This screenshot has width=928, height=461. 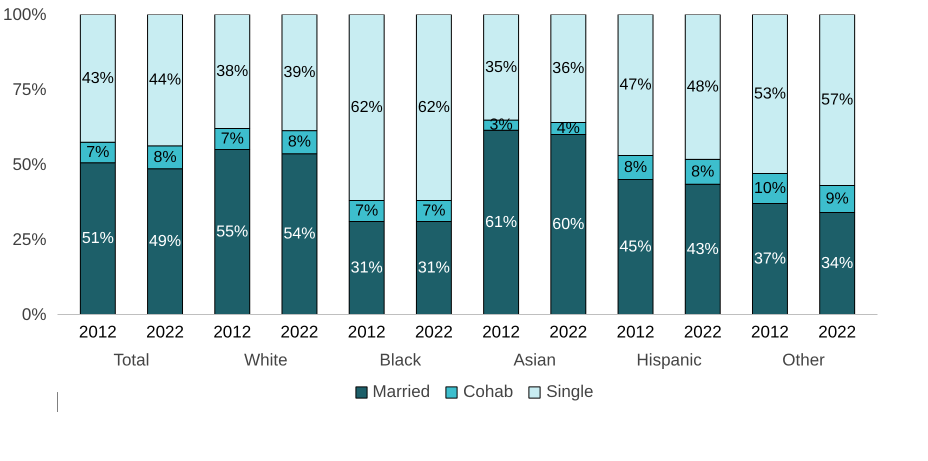 What do you see at coordinates (669, 360) in the screenshot?
I see `text: Hispanic` at bounding box center [669, 360].